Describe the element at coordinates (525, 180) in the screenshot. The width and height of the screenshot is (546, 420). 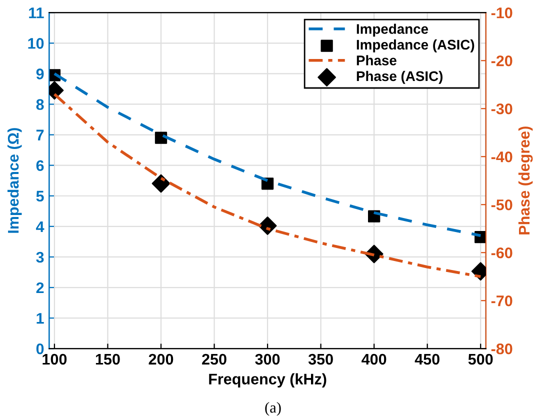
I see `y2-axis-title: Phase (degree)` at that location.